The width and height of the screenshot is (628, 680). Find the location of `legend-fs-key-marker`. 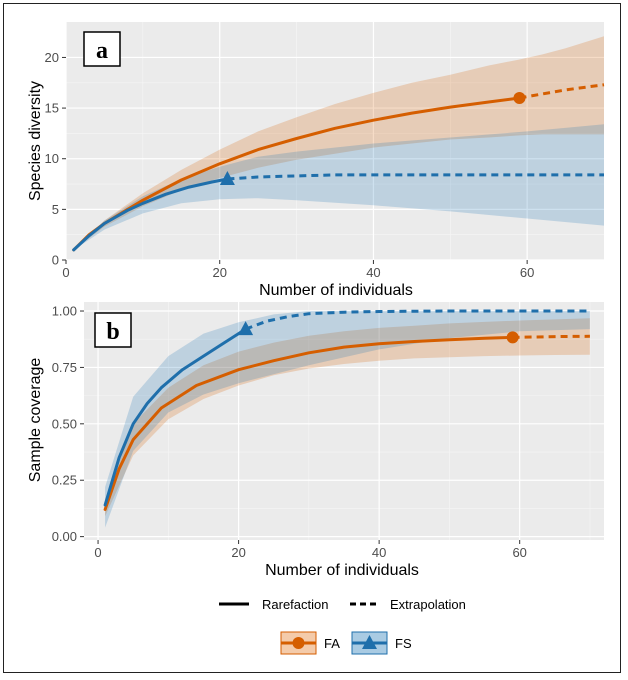

legend-fs-key-marker is located at coordinates (369, 642).